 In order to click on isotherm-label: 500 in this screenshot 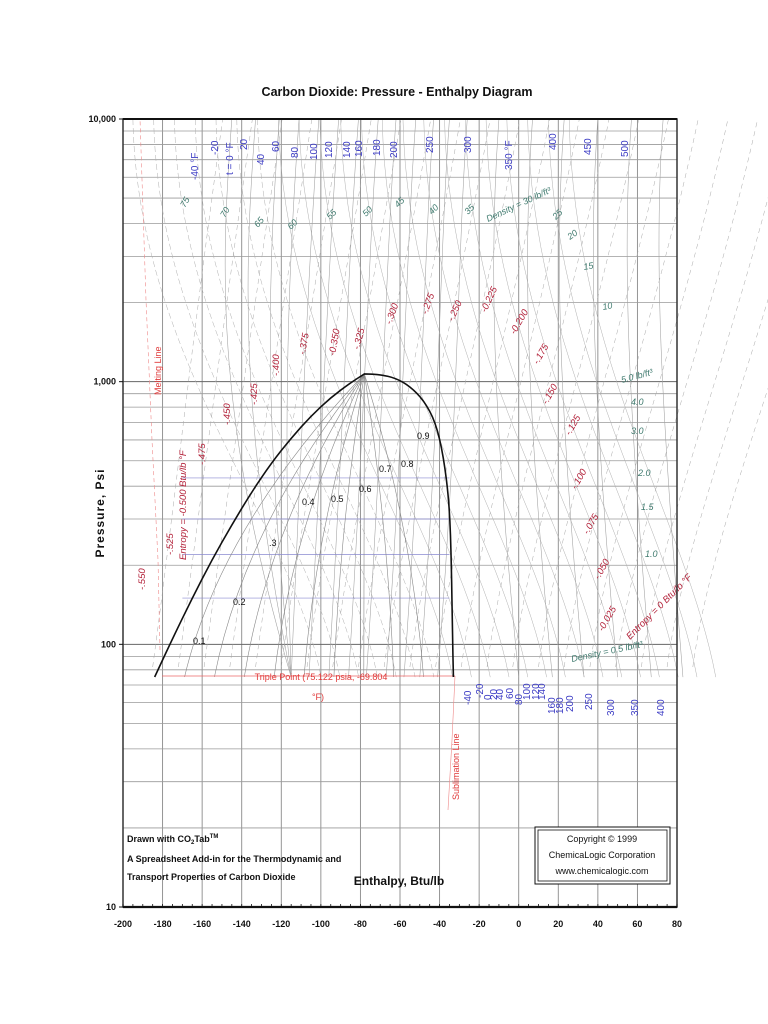, I will do `click(625, 148)`.